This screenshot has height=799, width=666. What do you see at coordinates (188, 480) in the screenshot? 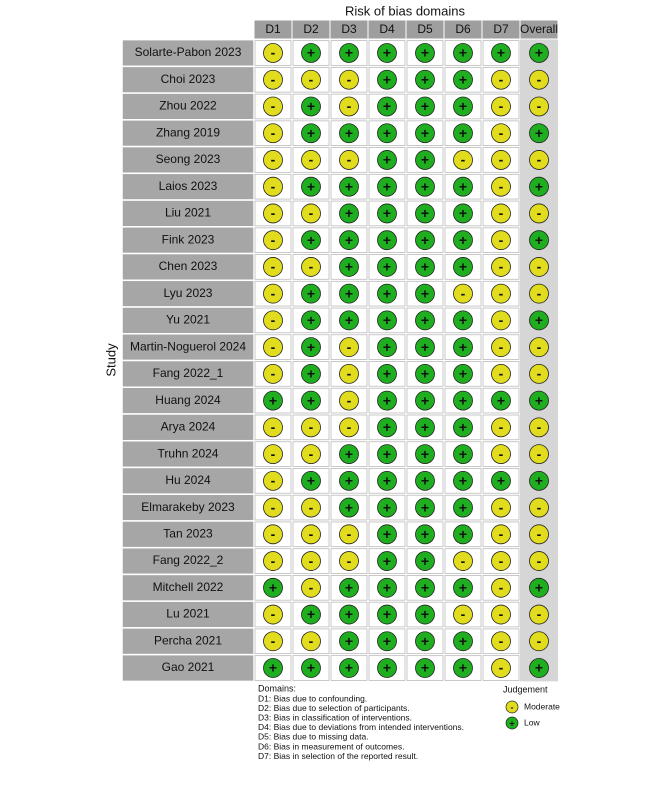
I see `study-label: Hu 2024` at bounding box center [188, 480].